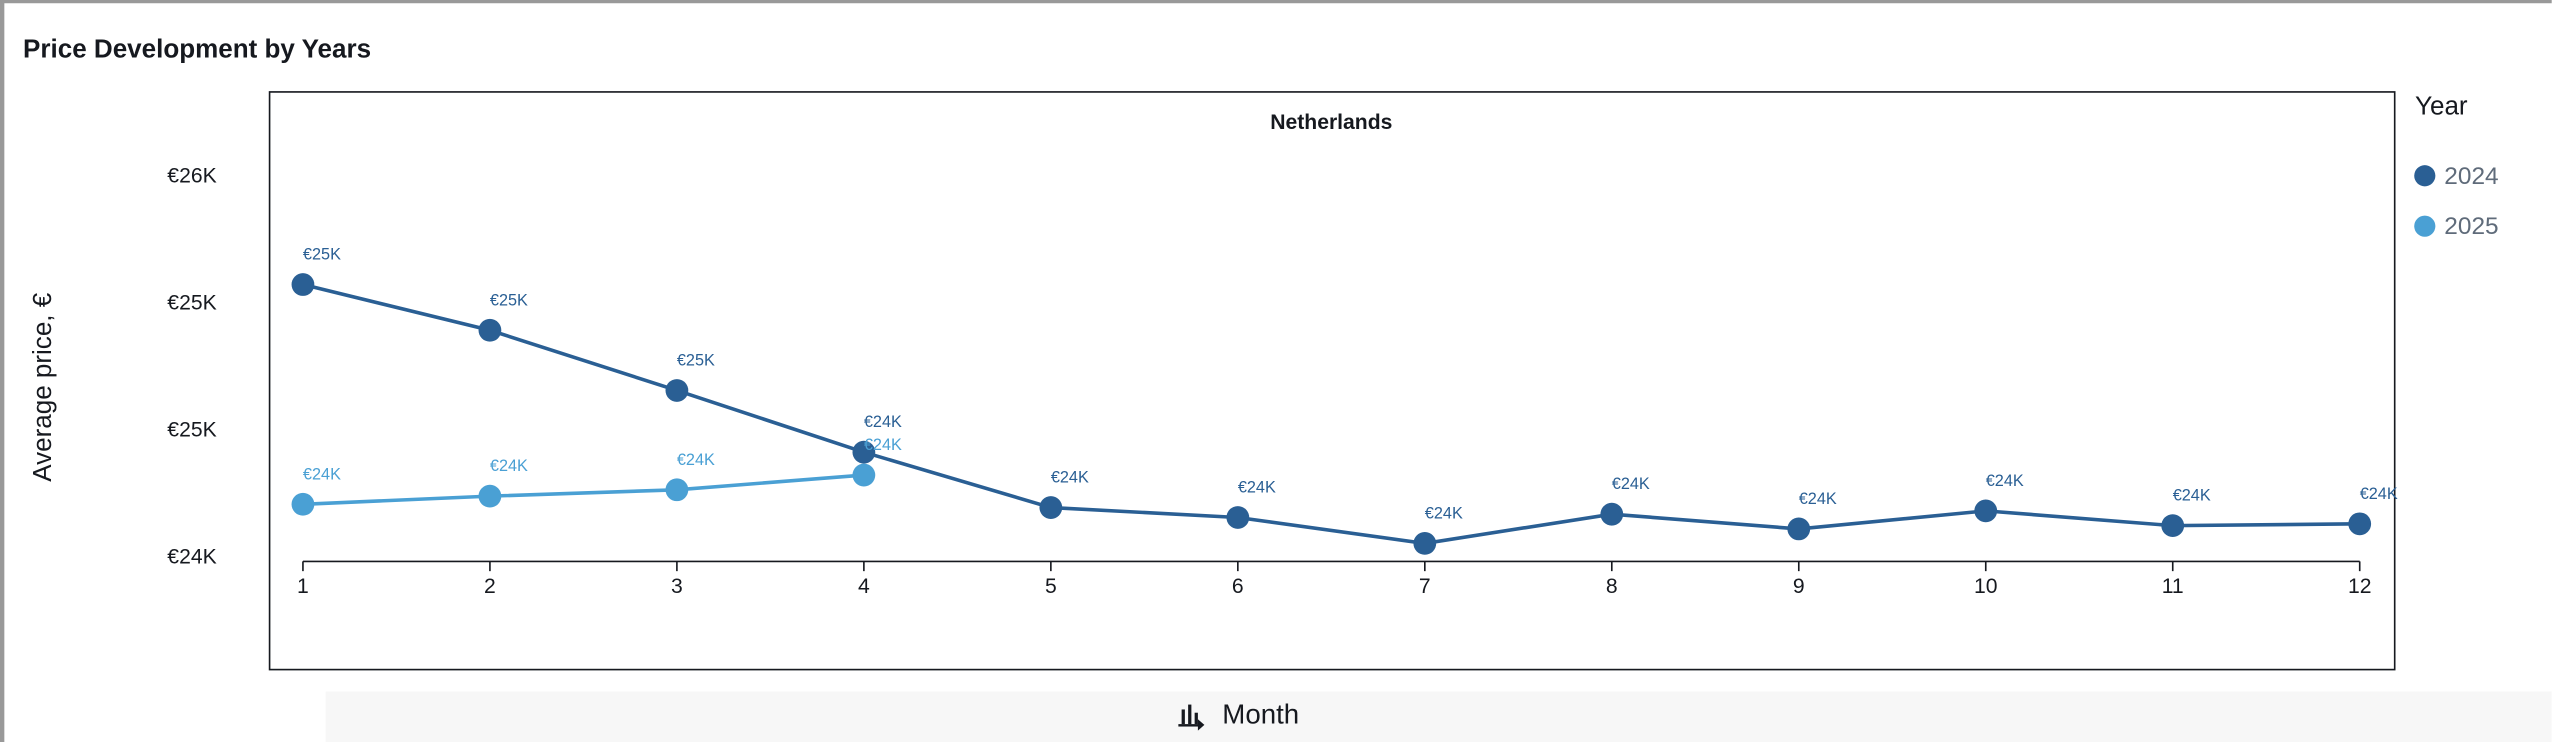 The image size is (2552, 742). What do you see at coordinates (1986, 586) in the screenshot?
I see `x-tick-label: 10` at bounding box center [1986, 586].